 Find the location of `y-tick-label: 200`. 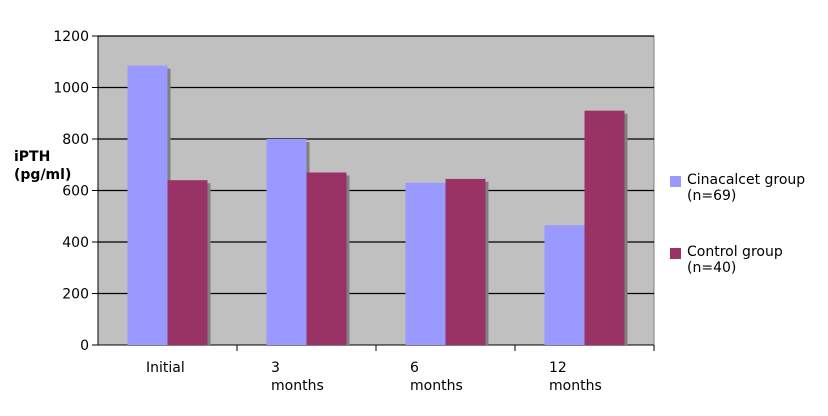

y-tick-label: 200 is located at coordinates (75, 295).